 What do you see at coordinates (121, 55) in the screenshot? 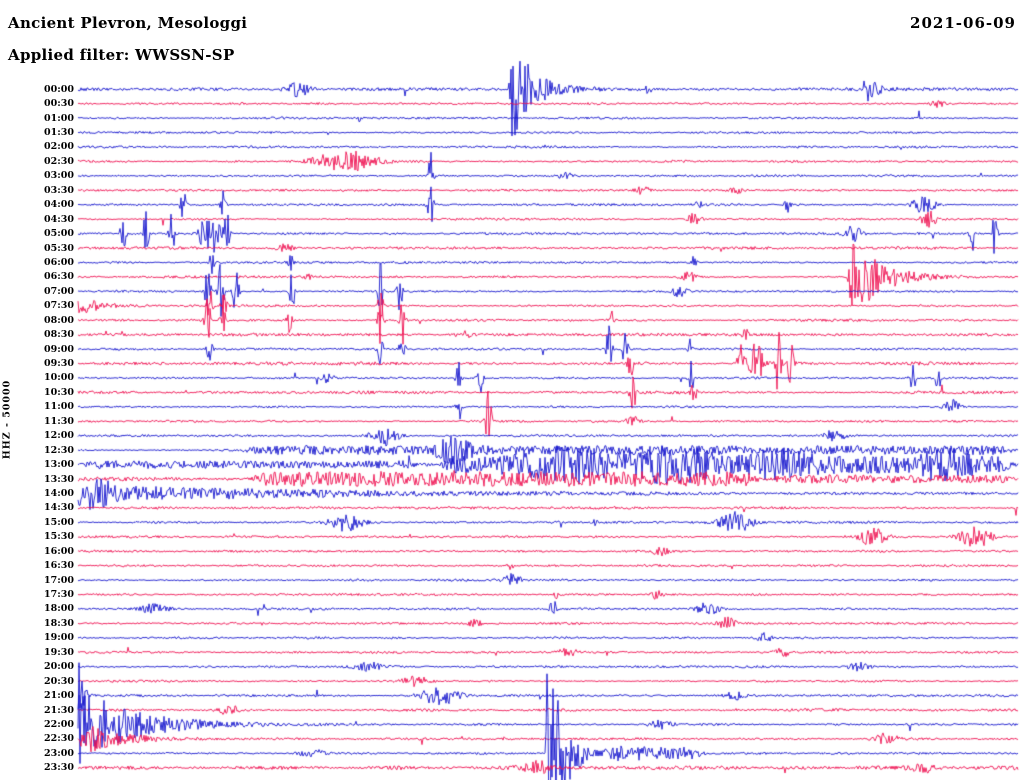
I see `applied-filter-label: Applied filter: WWSSN-SP` at bounding box center [121, 55].